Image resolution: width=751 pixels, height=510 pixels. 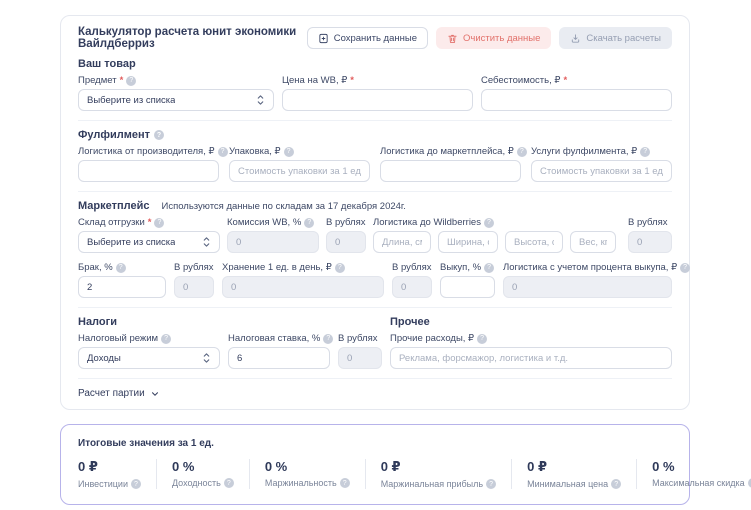 What do you see at coordinates (300, 483) in the screenshot?
I see `metric-label: Маржинальность` at bounding box center [300, 483].